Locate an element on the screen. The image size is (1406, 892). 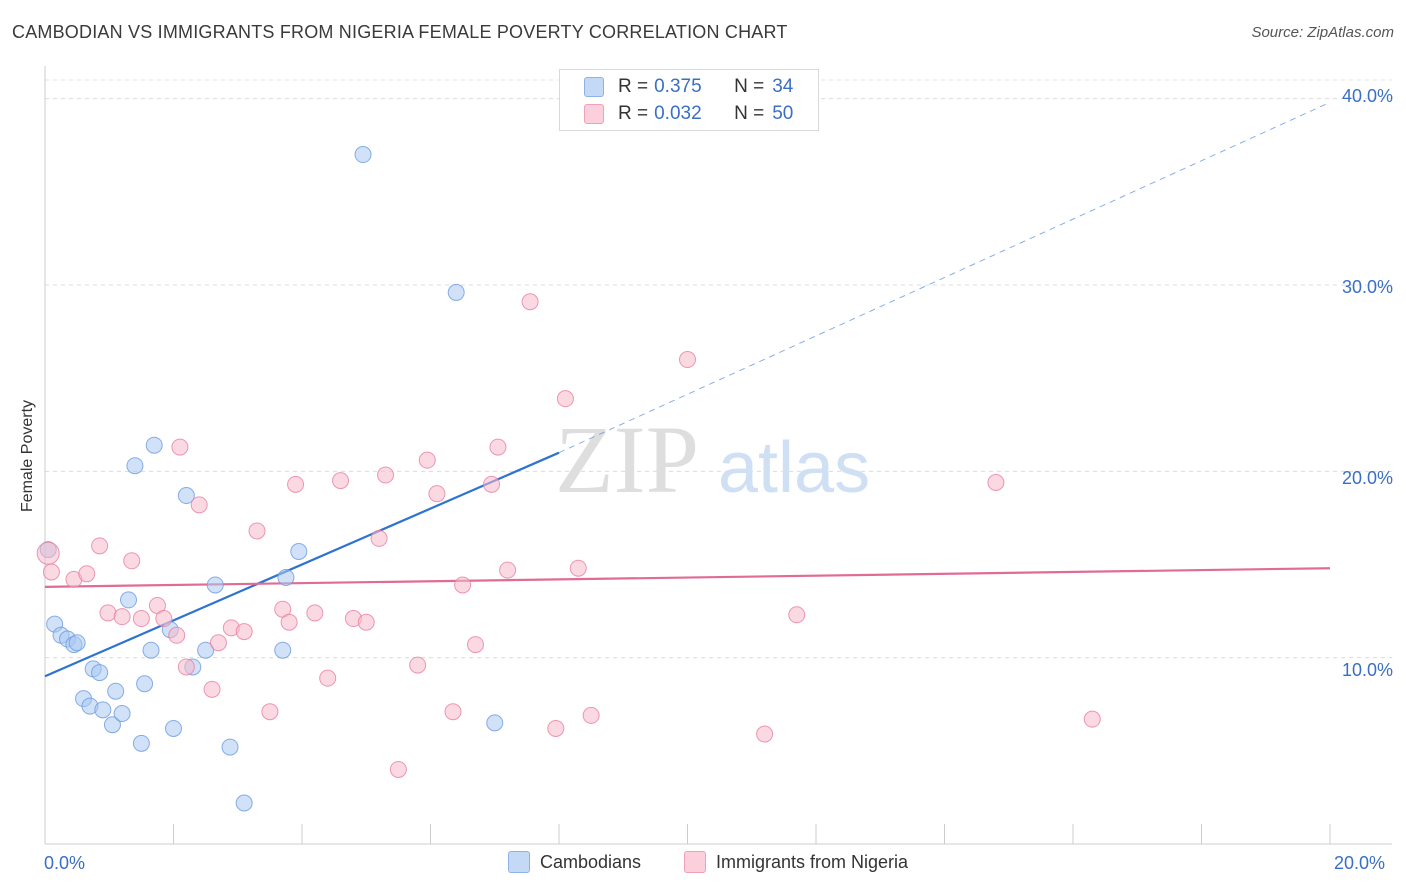
legend-label-nigeria: Immigrants from Nigeria is located at coordinates (812, 861).